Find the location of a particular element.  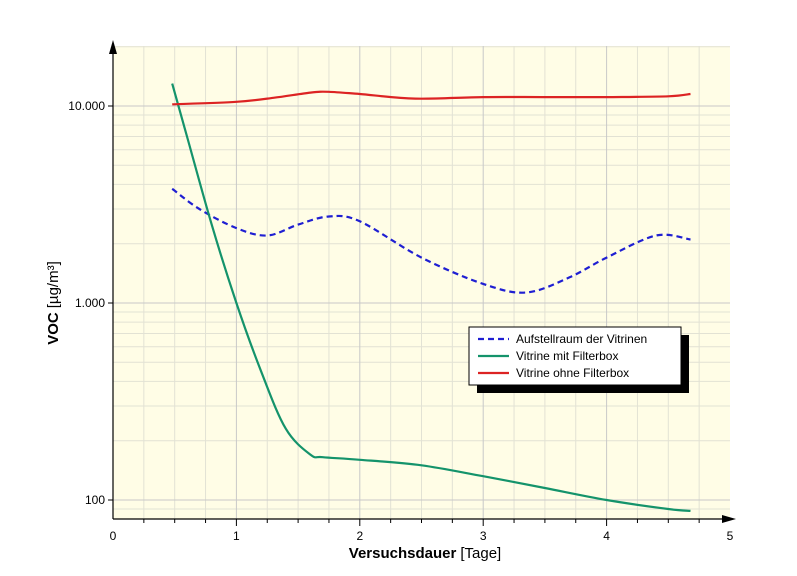

x-tick-labels: 0 1 2 3 4 5 is located at coordinates (422, 536).